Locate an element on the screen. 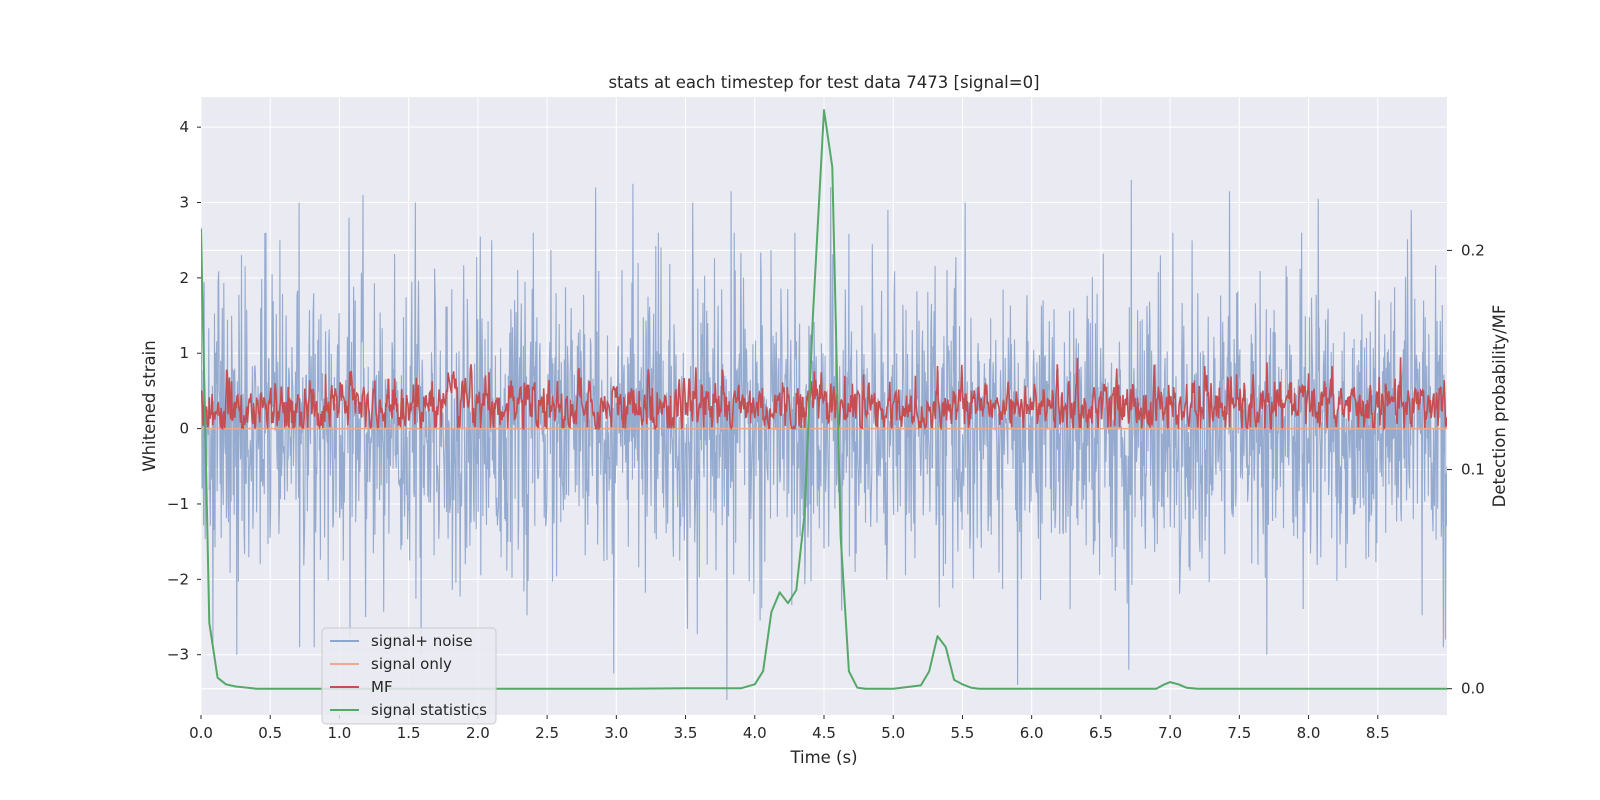 The width and height of the screenshot is (1600, 800). x-tick-label: 0.5 is located at coordinates (270, 733).